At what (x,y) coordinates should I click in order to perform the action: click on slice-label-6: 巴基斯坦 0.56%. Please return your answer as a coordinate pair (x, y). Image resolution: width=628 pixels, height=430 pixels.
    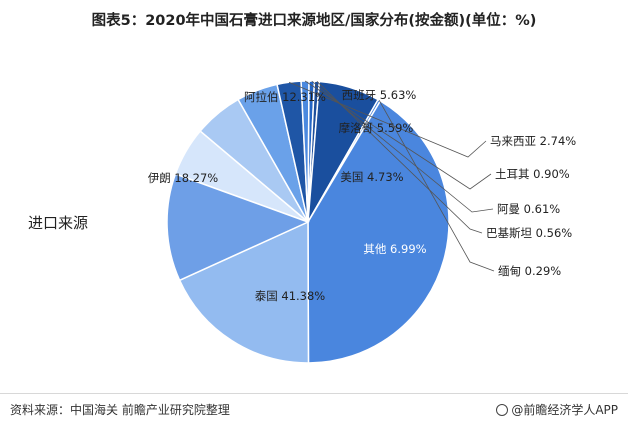
    Looking at the image, I should click on (529, 233).